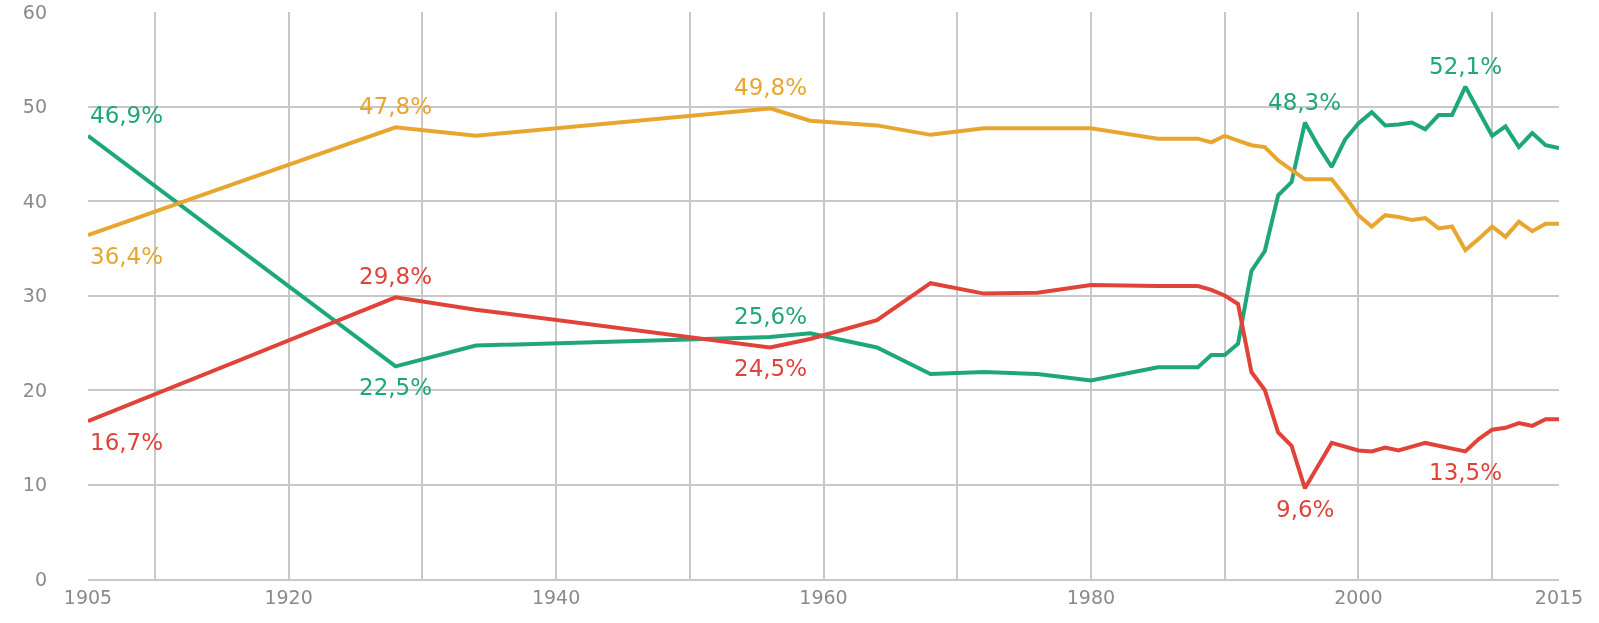 The height and width of the screenshot is (623, 1599). Describe the element at coordinates (771, 316) in the screenshot. I see `data-label: 25,6%` at that location.